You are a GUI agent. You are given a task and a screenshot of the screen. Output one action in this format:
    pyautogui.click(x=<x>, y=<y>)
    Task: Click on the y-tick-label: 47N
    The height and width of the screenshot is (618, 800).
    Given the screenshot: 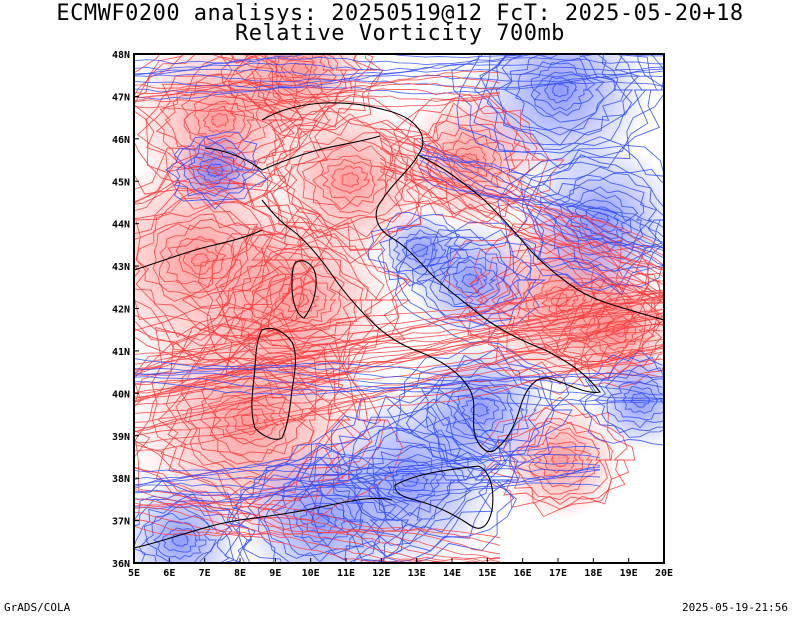 What is the action you would take?
    pyautogui.click(x=121, y=97)
    